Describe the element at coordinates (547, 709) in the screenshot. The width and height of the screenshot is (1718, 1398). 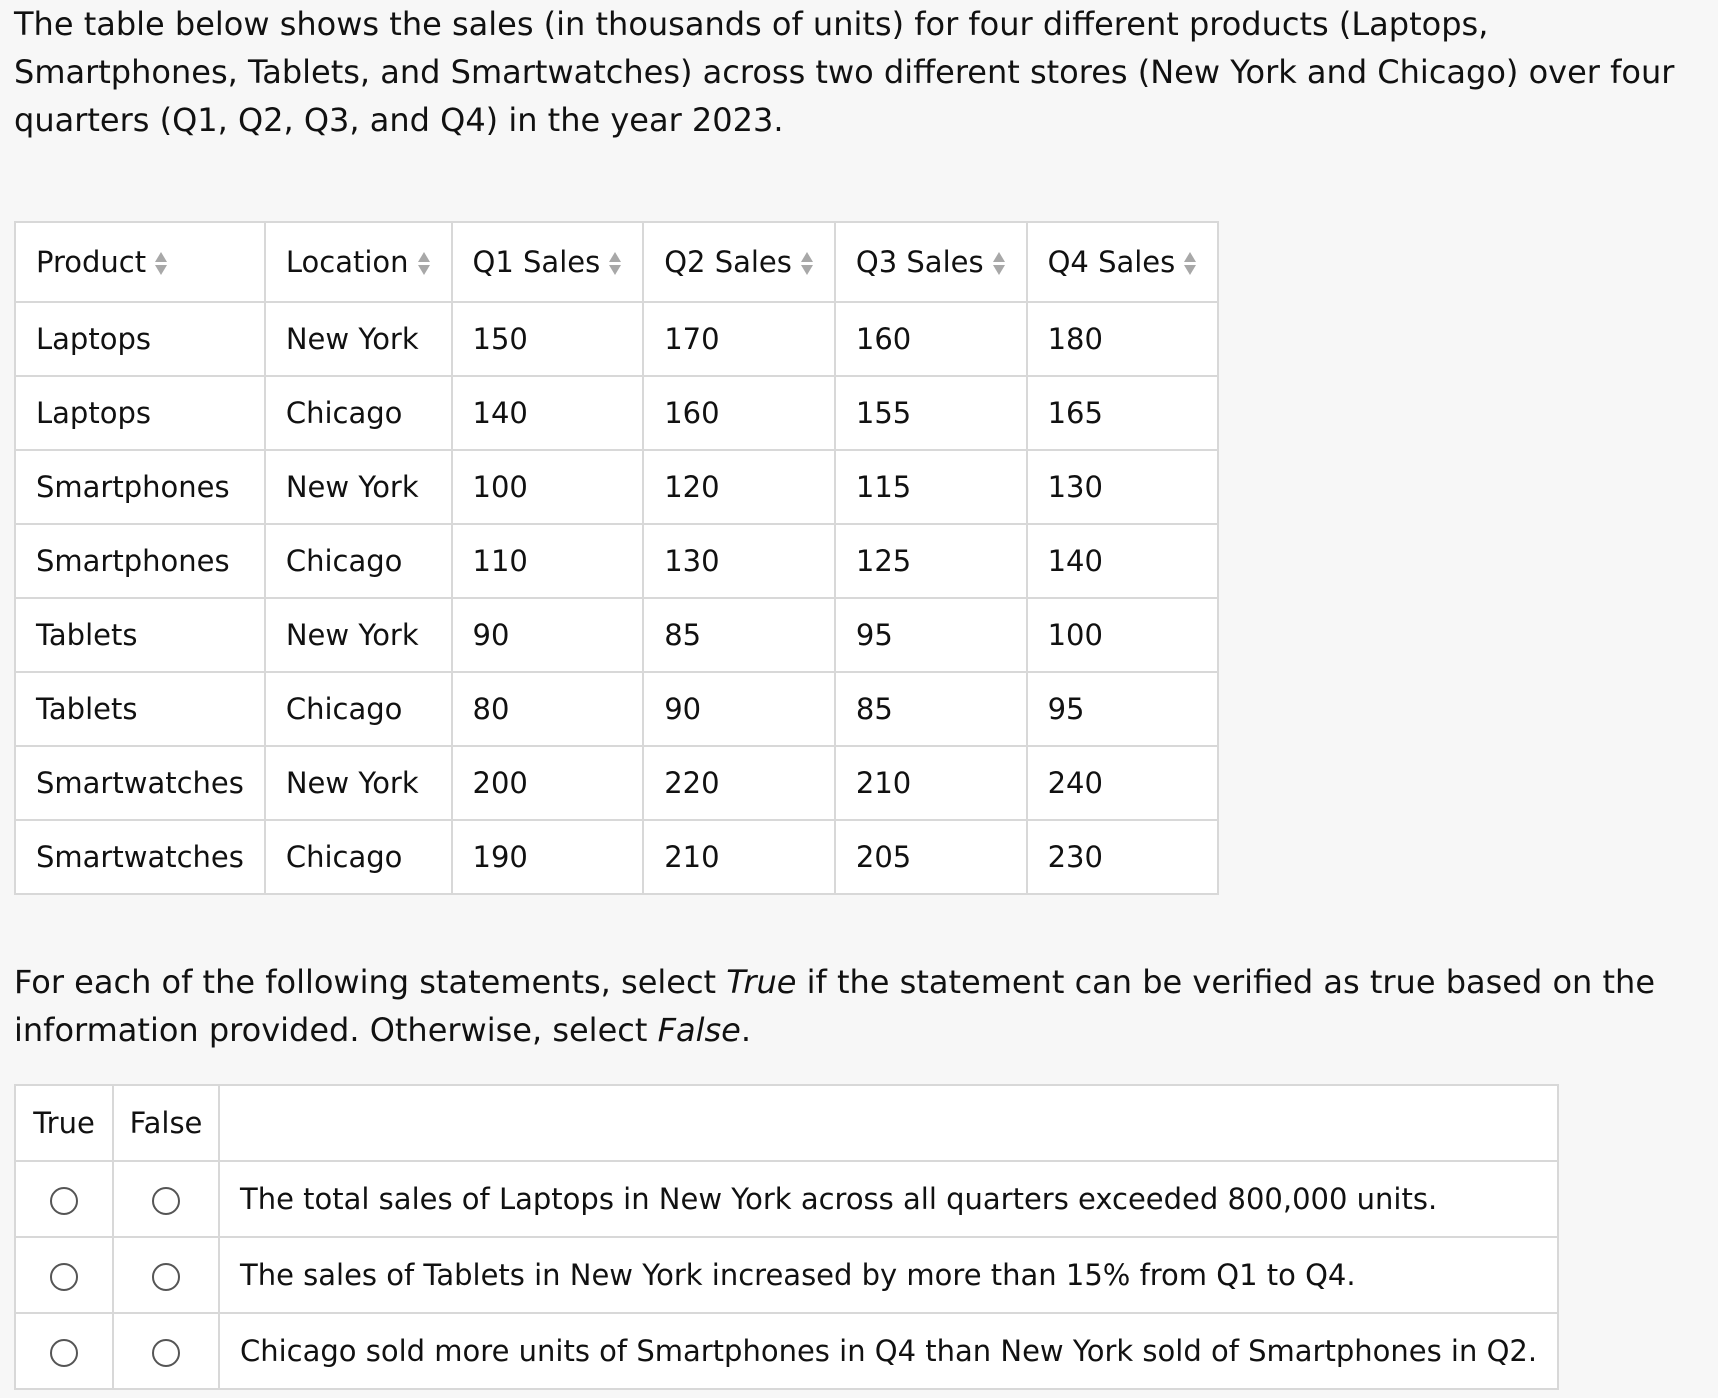
I see `cell-q1-sales: 80` at that location.